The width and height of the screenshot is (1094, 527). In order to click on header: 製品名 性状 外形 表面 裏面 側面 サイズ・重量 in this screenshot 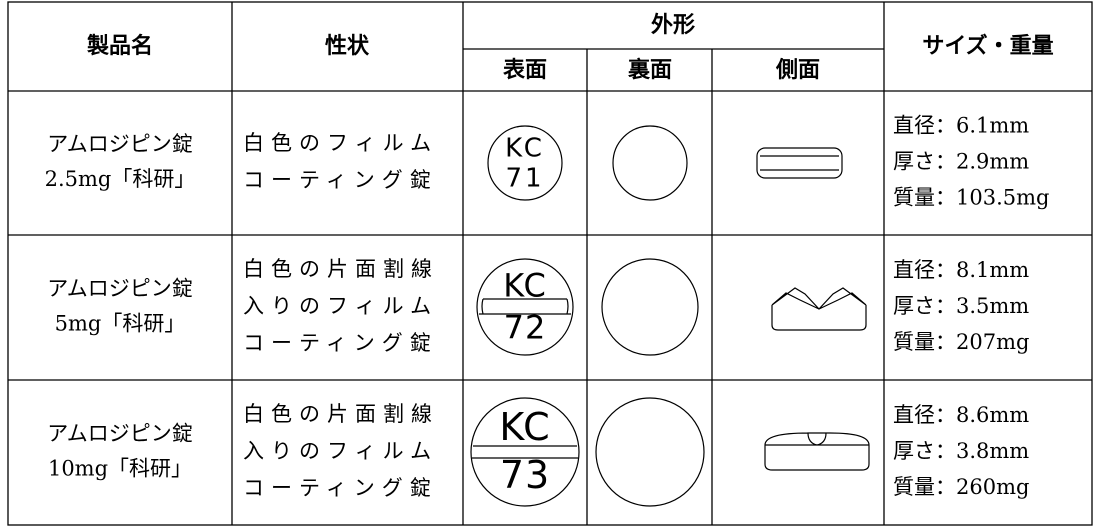, I will do `click(570, 47)`.